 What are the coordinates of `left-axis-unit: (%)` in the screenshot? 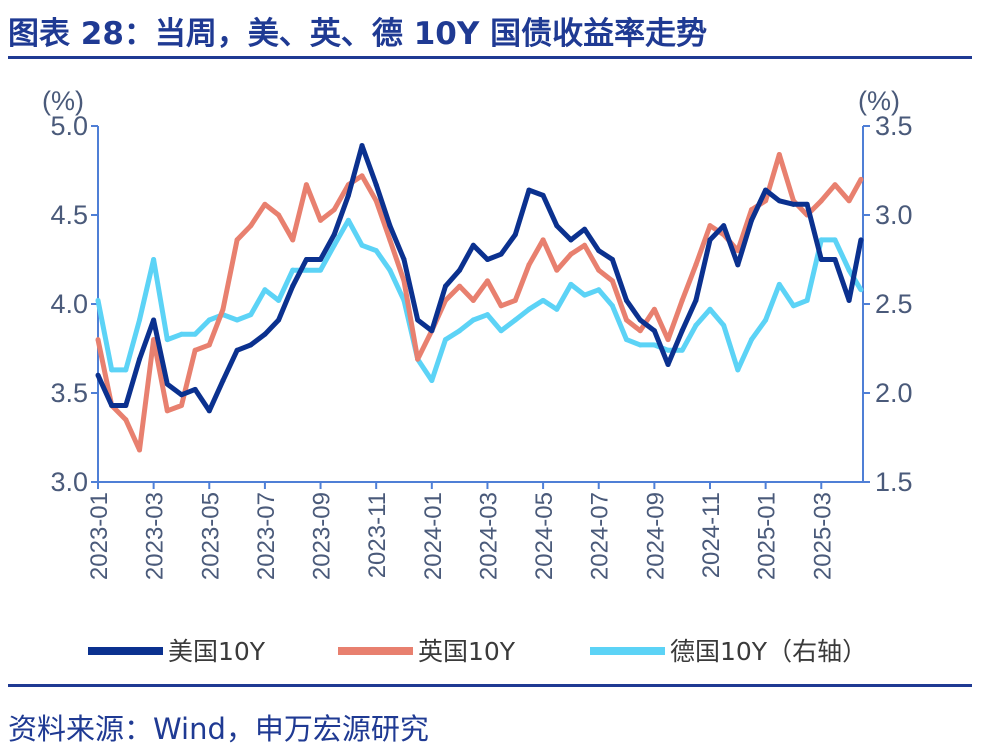 It's located at (63, 101).